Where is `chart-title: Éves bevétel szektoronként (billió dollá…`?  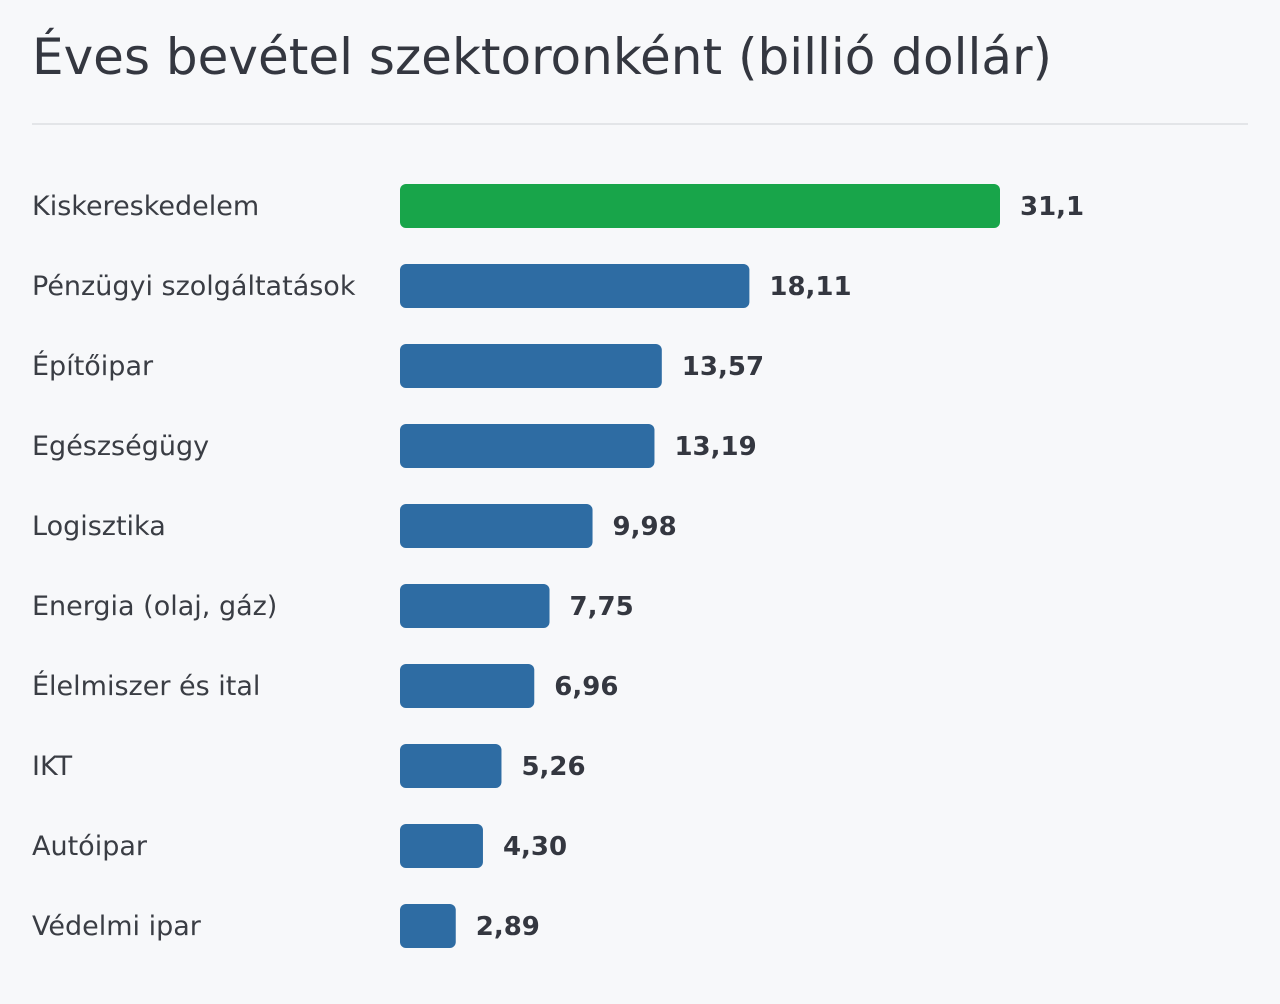 chart-title: Éves bevétel szektoronként (billió dollá… is located at coordinates (542, 57).